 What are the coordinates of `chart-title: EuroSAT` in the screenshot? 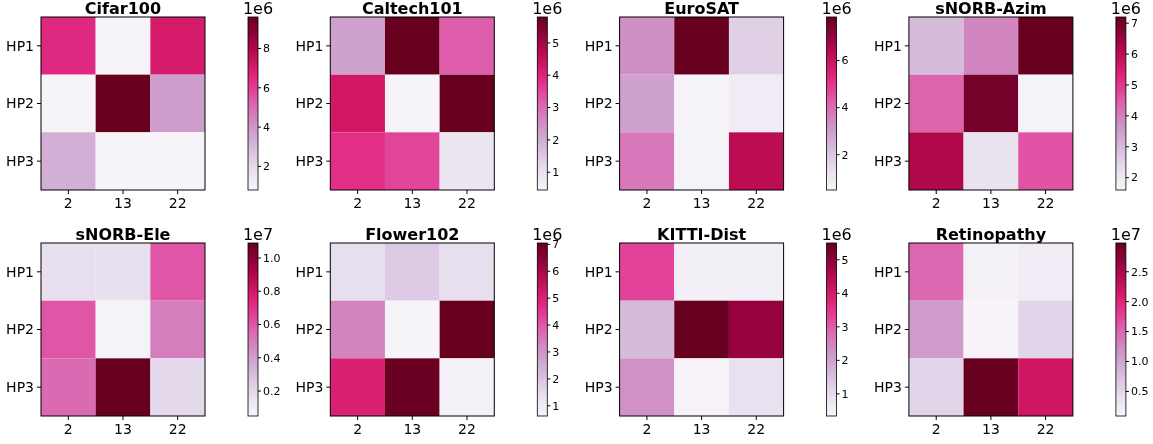 It's located at (702, 9).